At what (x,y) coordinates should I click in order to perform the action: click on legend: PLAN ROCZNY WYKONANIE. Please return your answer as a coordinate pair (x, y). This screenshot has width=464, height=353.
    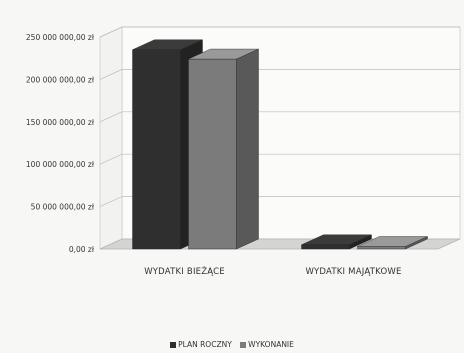
    Looking at the image, I should click on (232, 344).